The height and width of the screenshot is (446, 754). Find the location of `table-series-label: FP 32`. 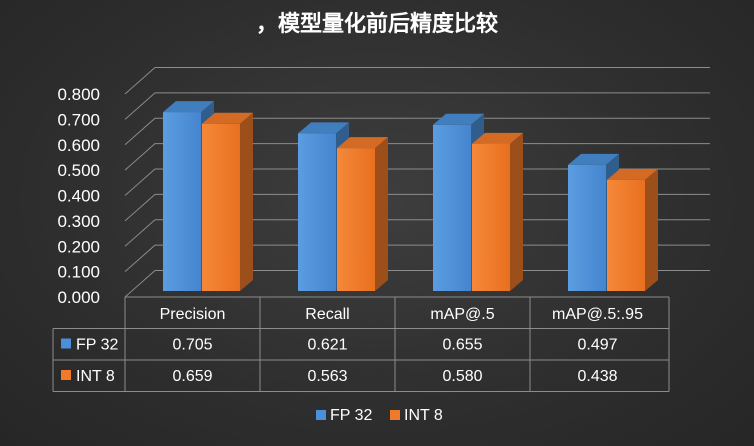

table-series-label: FP 32 is located at coordinates (97, 345).